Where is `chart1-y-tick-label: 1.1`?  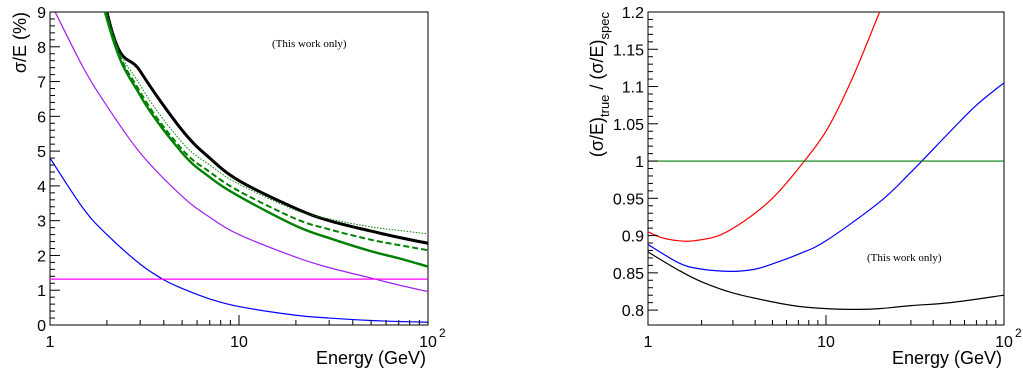 chart1-y-tick-label: 1.1 is located at coordinates (633, 88).